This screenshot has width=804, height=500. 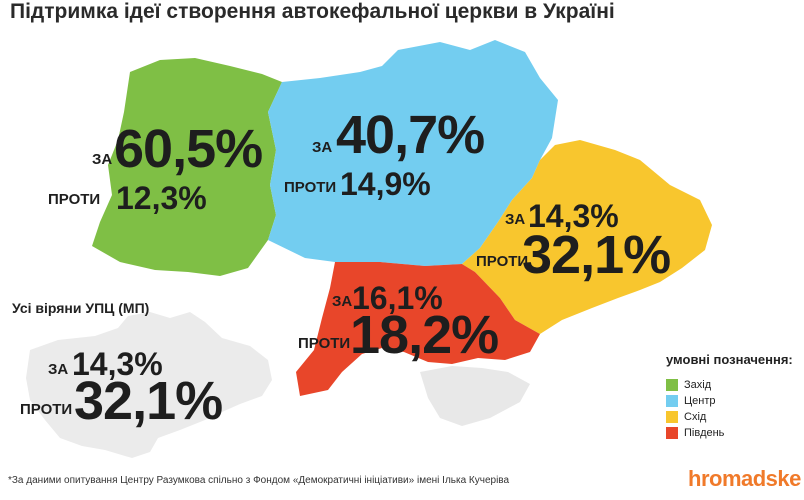 What do you see at coordinates (704, 432) in the screenshot?
I see `legend-label-south: Південь` at bounding box center [704, 432].